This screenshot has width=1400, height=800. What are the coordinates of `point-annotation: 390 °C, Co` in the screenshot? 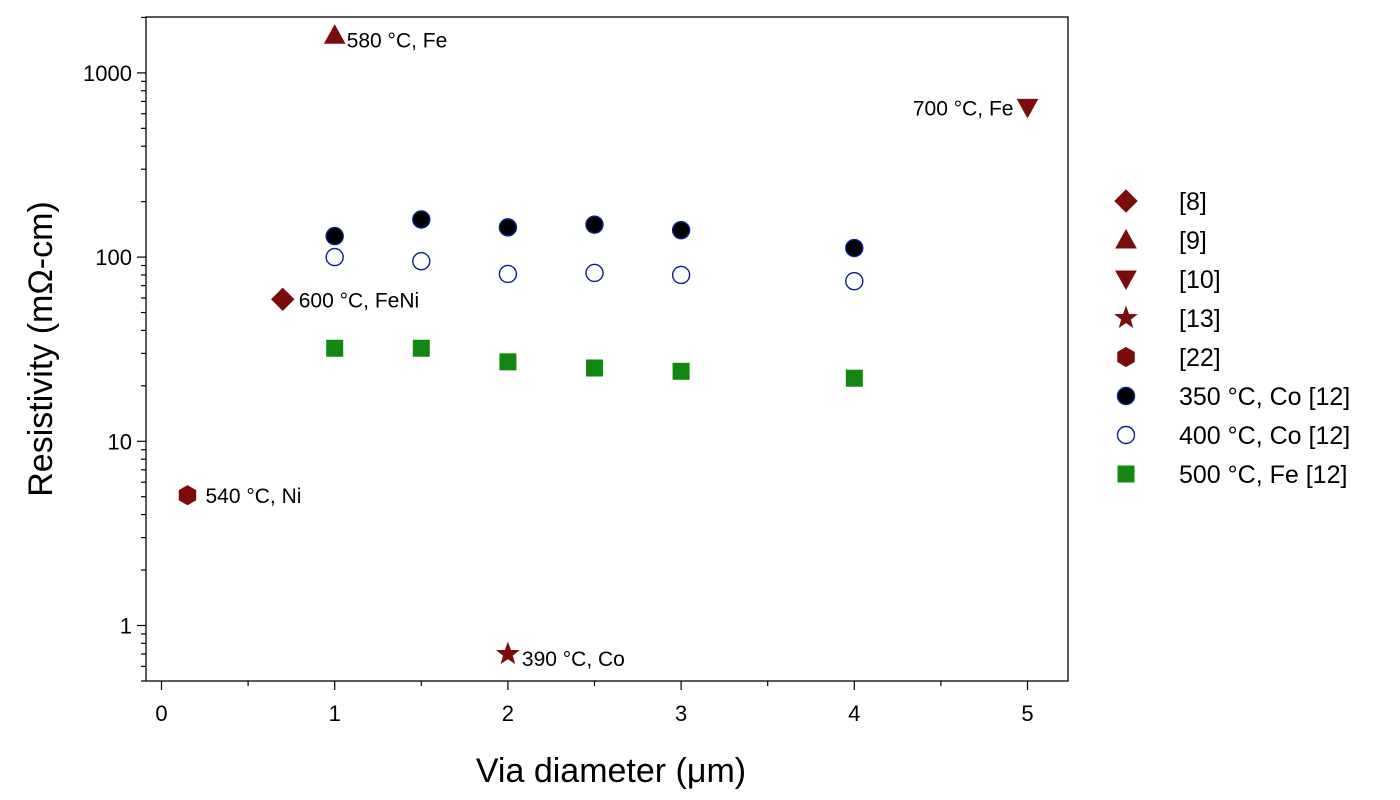 It's located at (573, 659).